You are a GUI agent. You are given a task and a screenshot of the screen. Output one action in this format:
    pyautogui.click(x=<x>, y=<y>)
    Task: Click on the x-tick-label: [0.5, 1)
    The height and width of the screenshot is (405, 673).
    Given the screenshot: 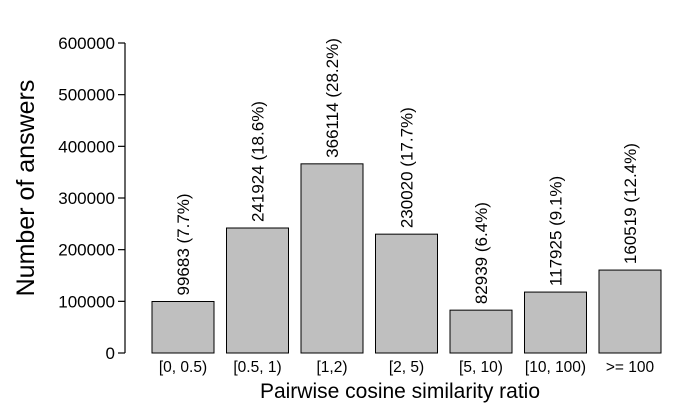 What is the action you would take?
    pyautogui.click(x=257, y=367)
    